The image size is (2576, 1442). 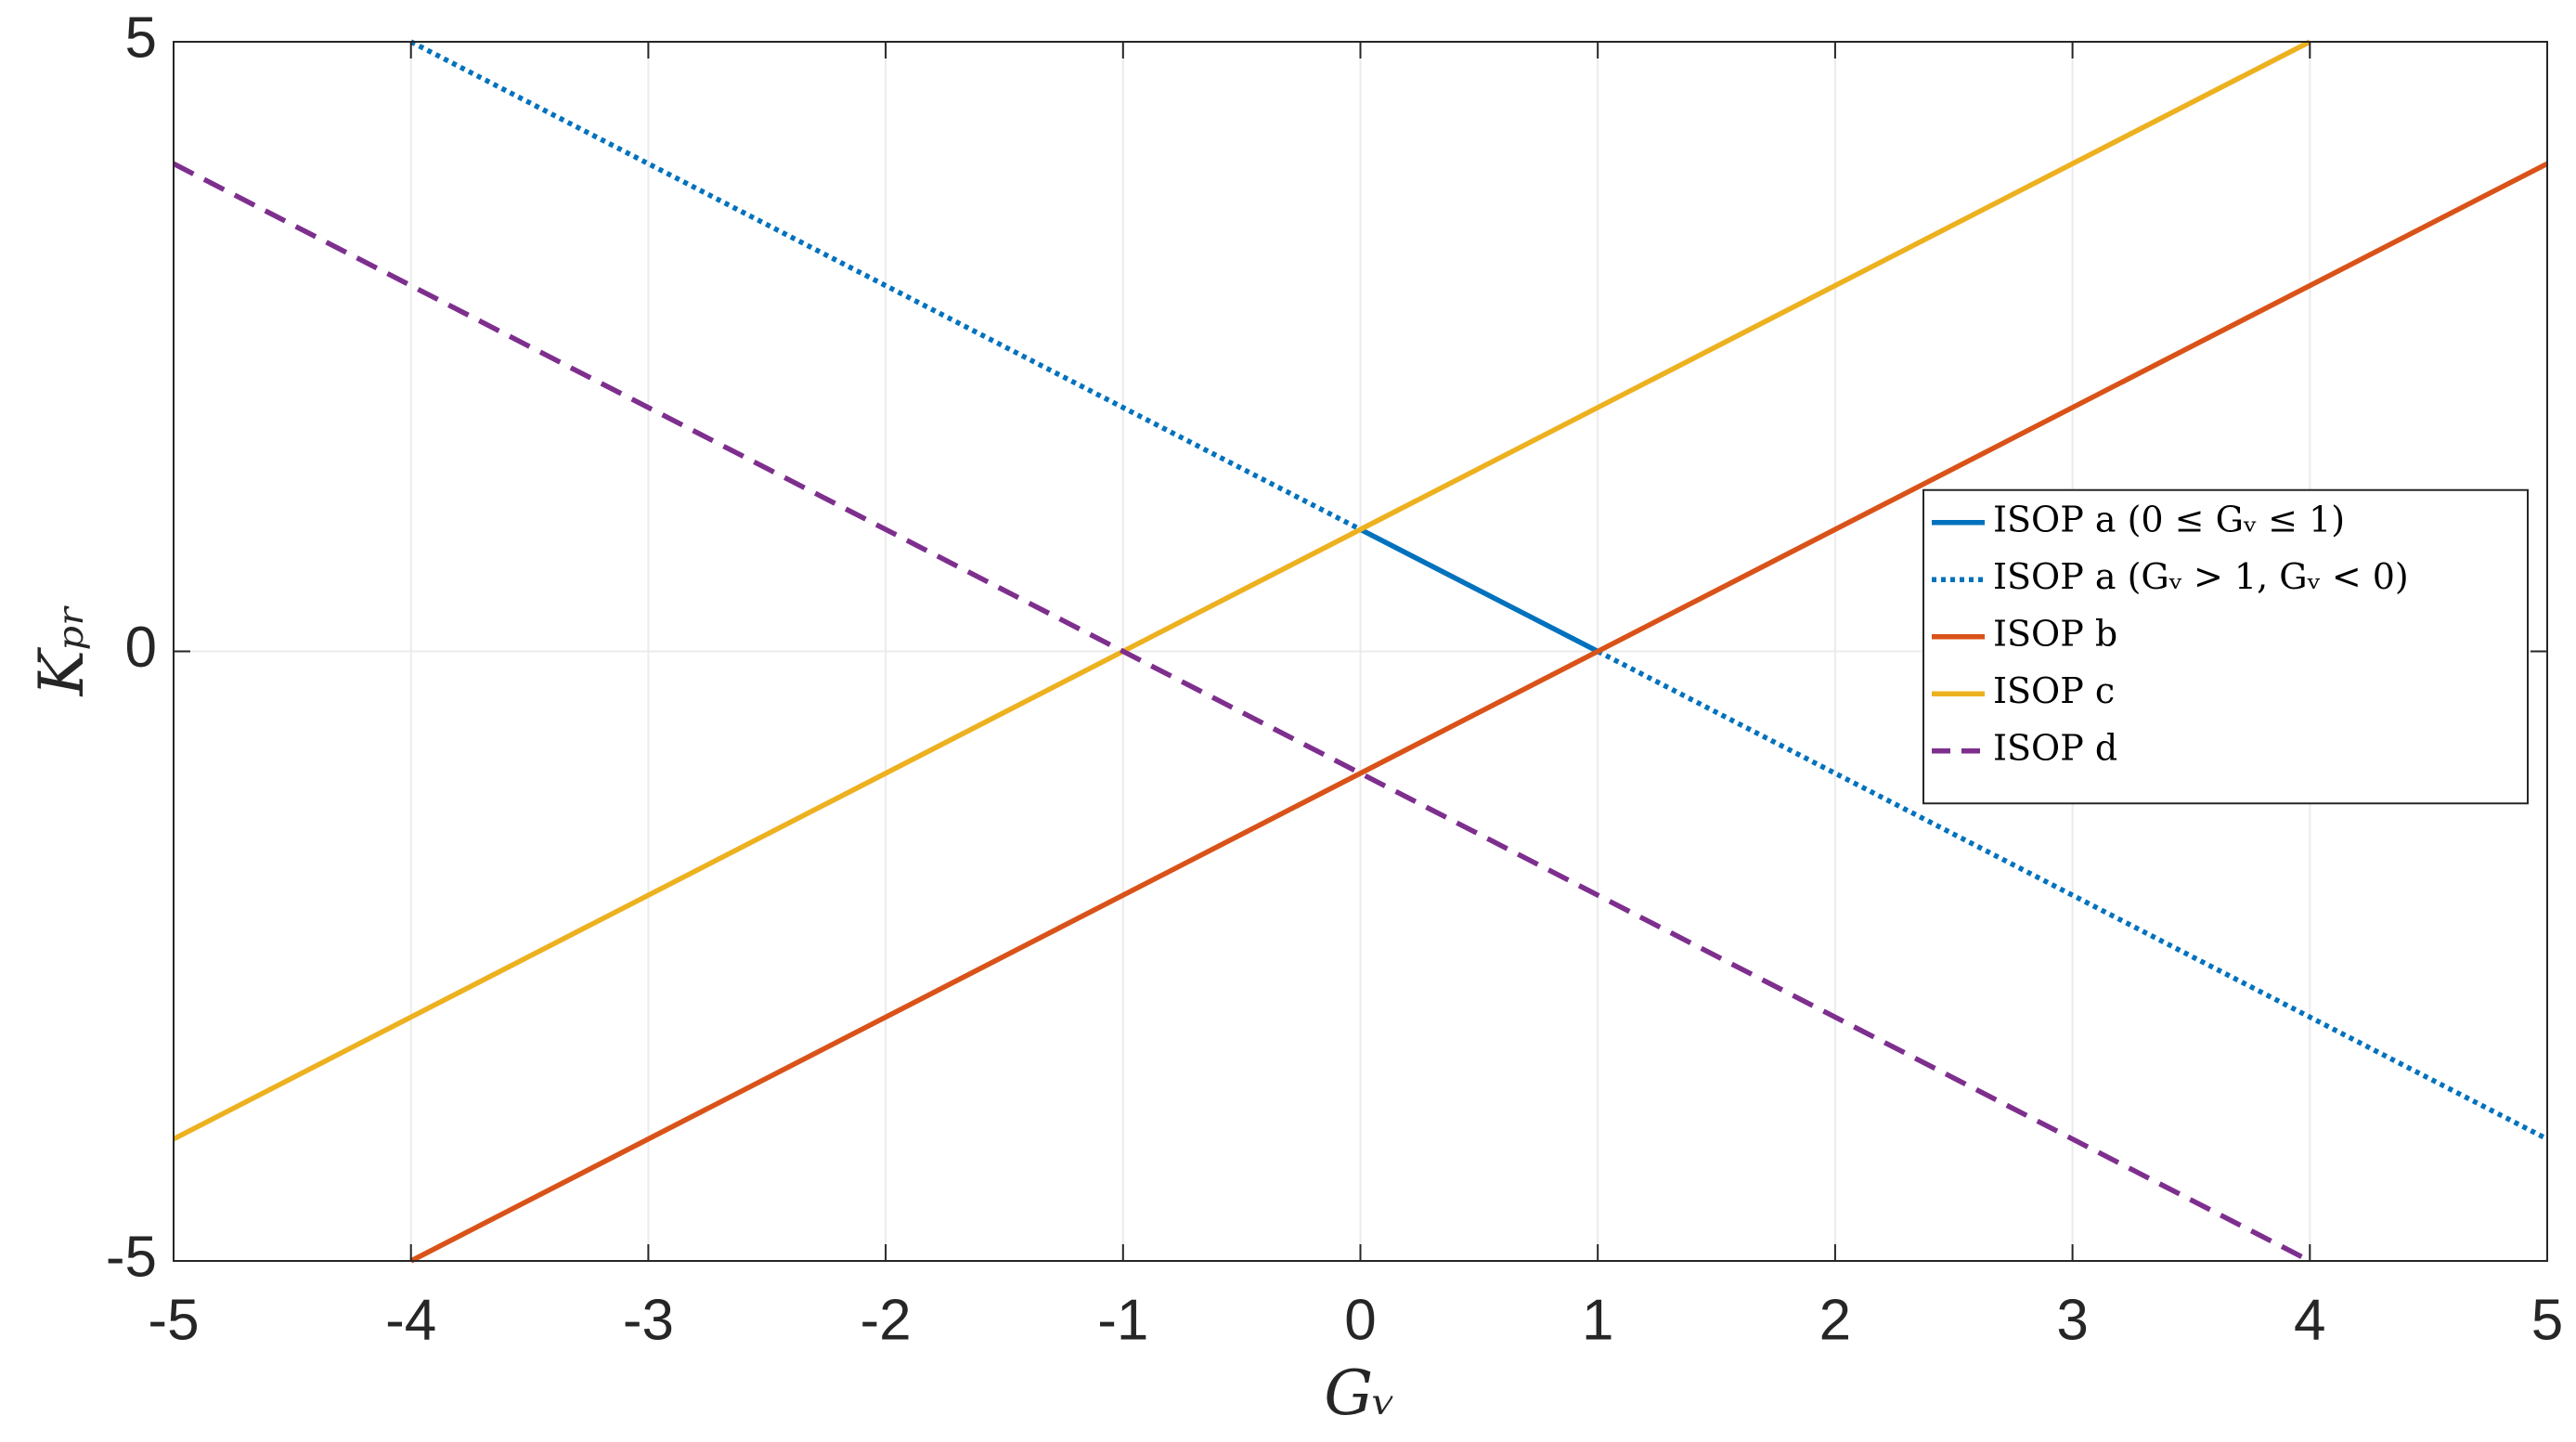 What do you see at coordinates (61, 650) in the screenshot?
I see `y-axis-label: Kₚᵣ` at bounding box center [61, 650].